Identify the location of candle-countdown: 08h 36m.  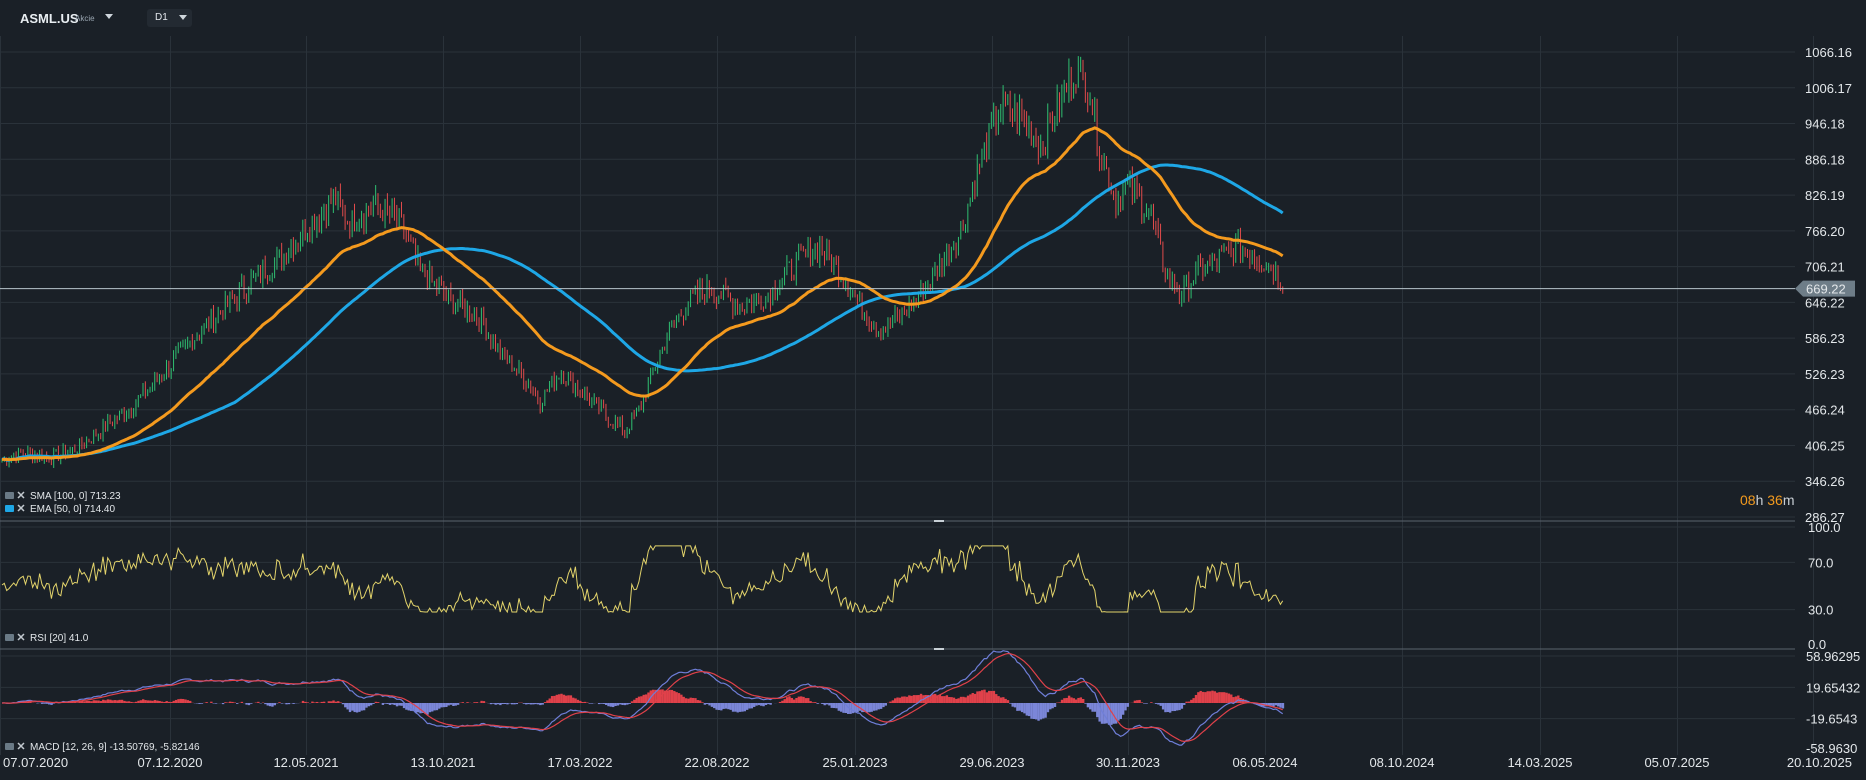
(1767, 500).